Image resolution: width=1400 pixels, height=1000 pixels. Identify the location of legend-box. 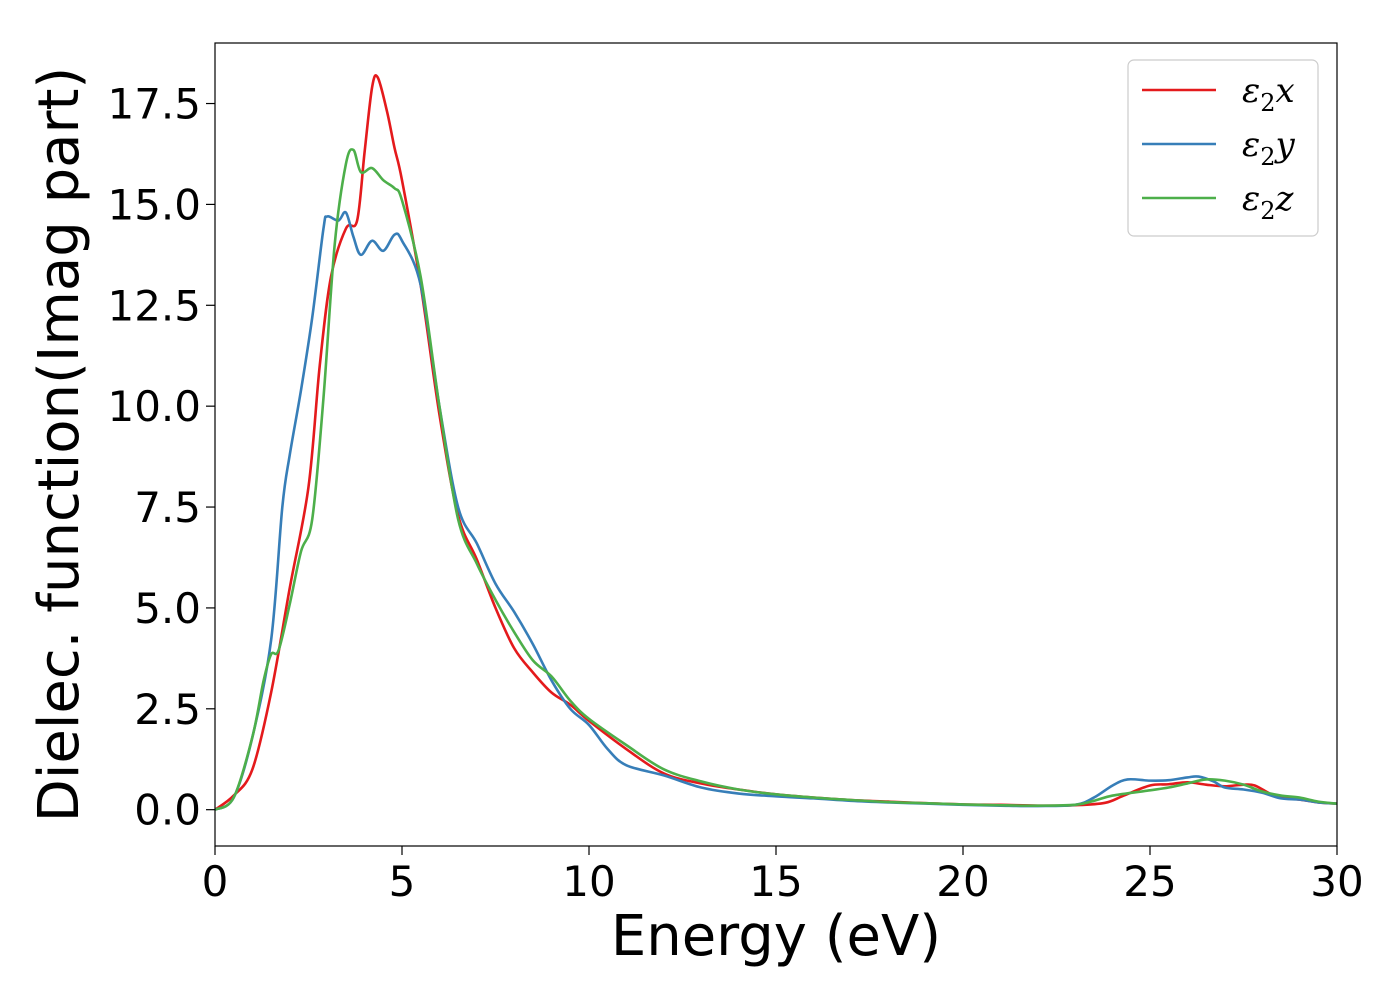
(1223, 148).